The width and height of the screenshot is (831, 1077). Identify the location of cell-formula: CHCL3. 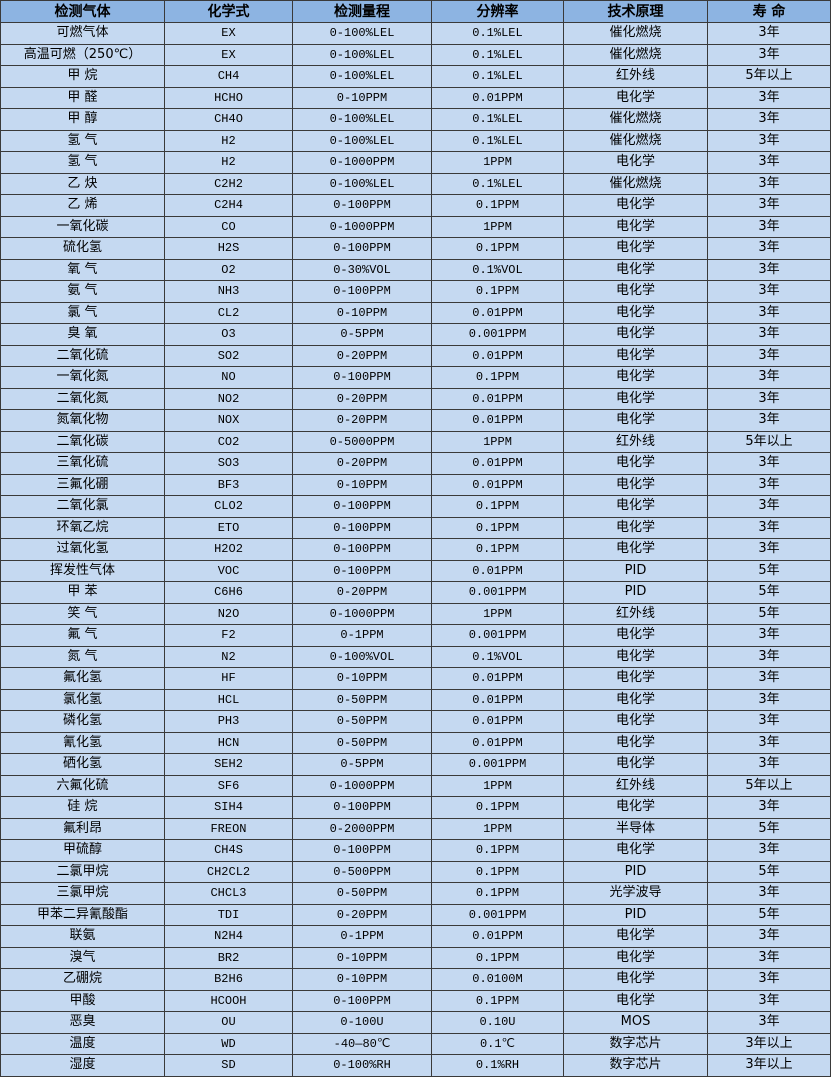
(228, 893).